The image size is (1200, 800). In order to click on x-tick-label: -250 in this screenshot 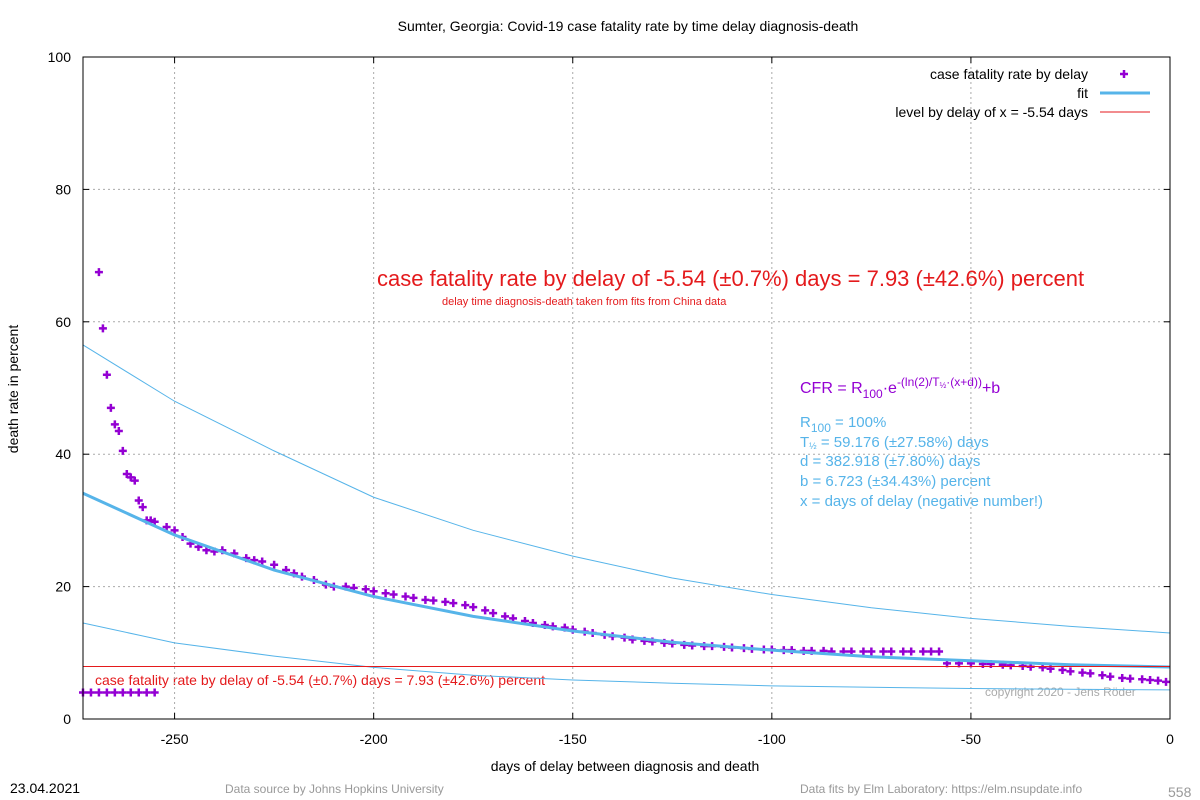, I will do `click(175, 739)`.